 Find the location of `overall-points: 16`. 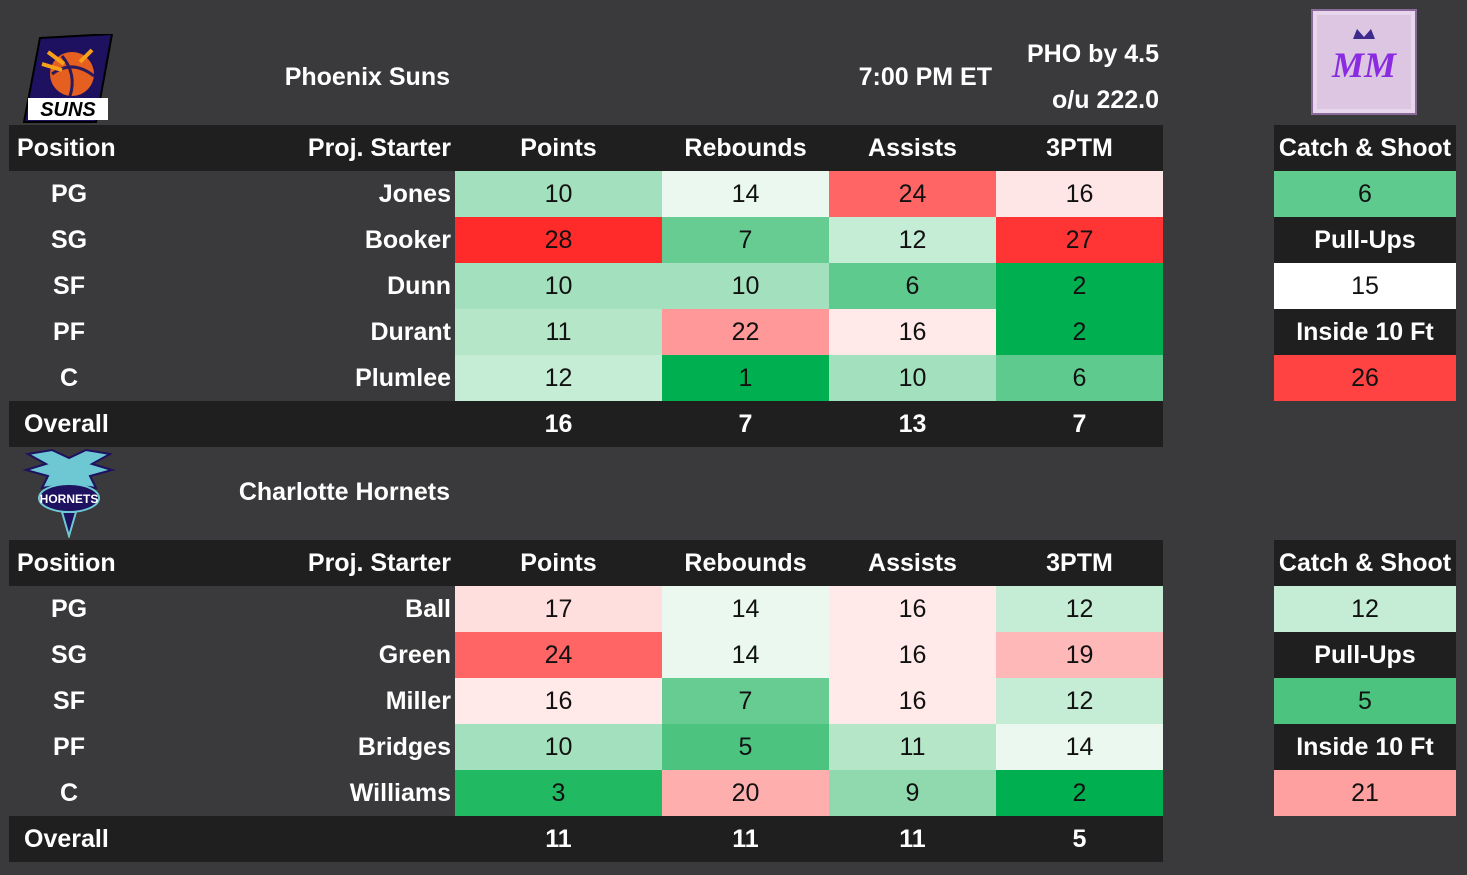

overall-points: 16 is located at coordinates (558, 423).